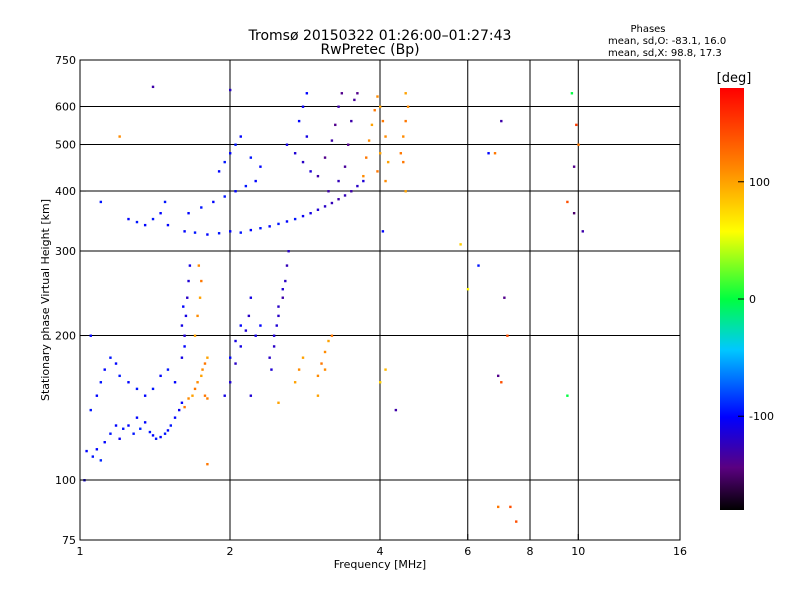  Describe the element at coordinates (665, 53) in the screenshot. I see `phases-line-x: mean, sd,X: 98.8, 17.3` at that location.